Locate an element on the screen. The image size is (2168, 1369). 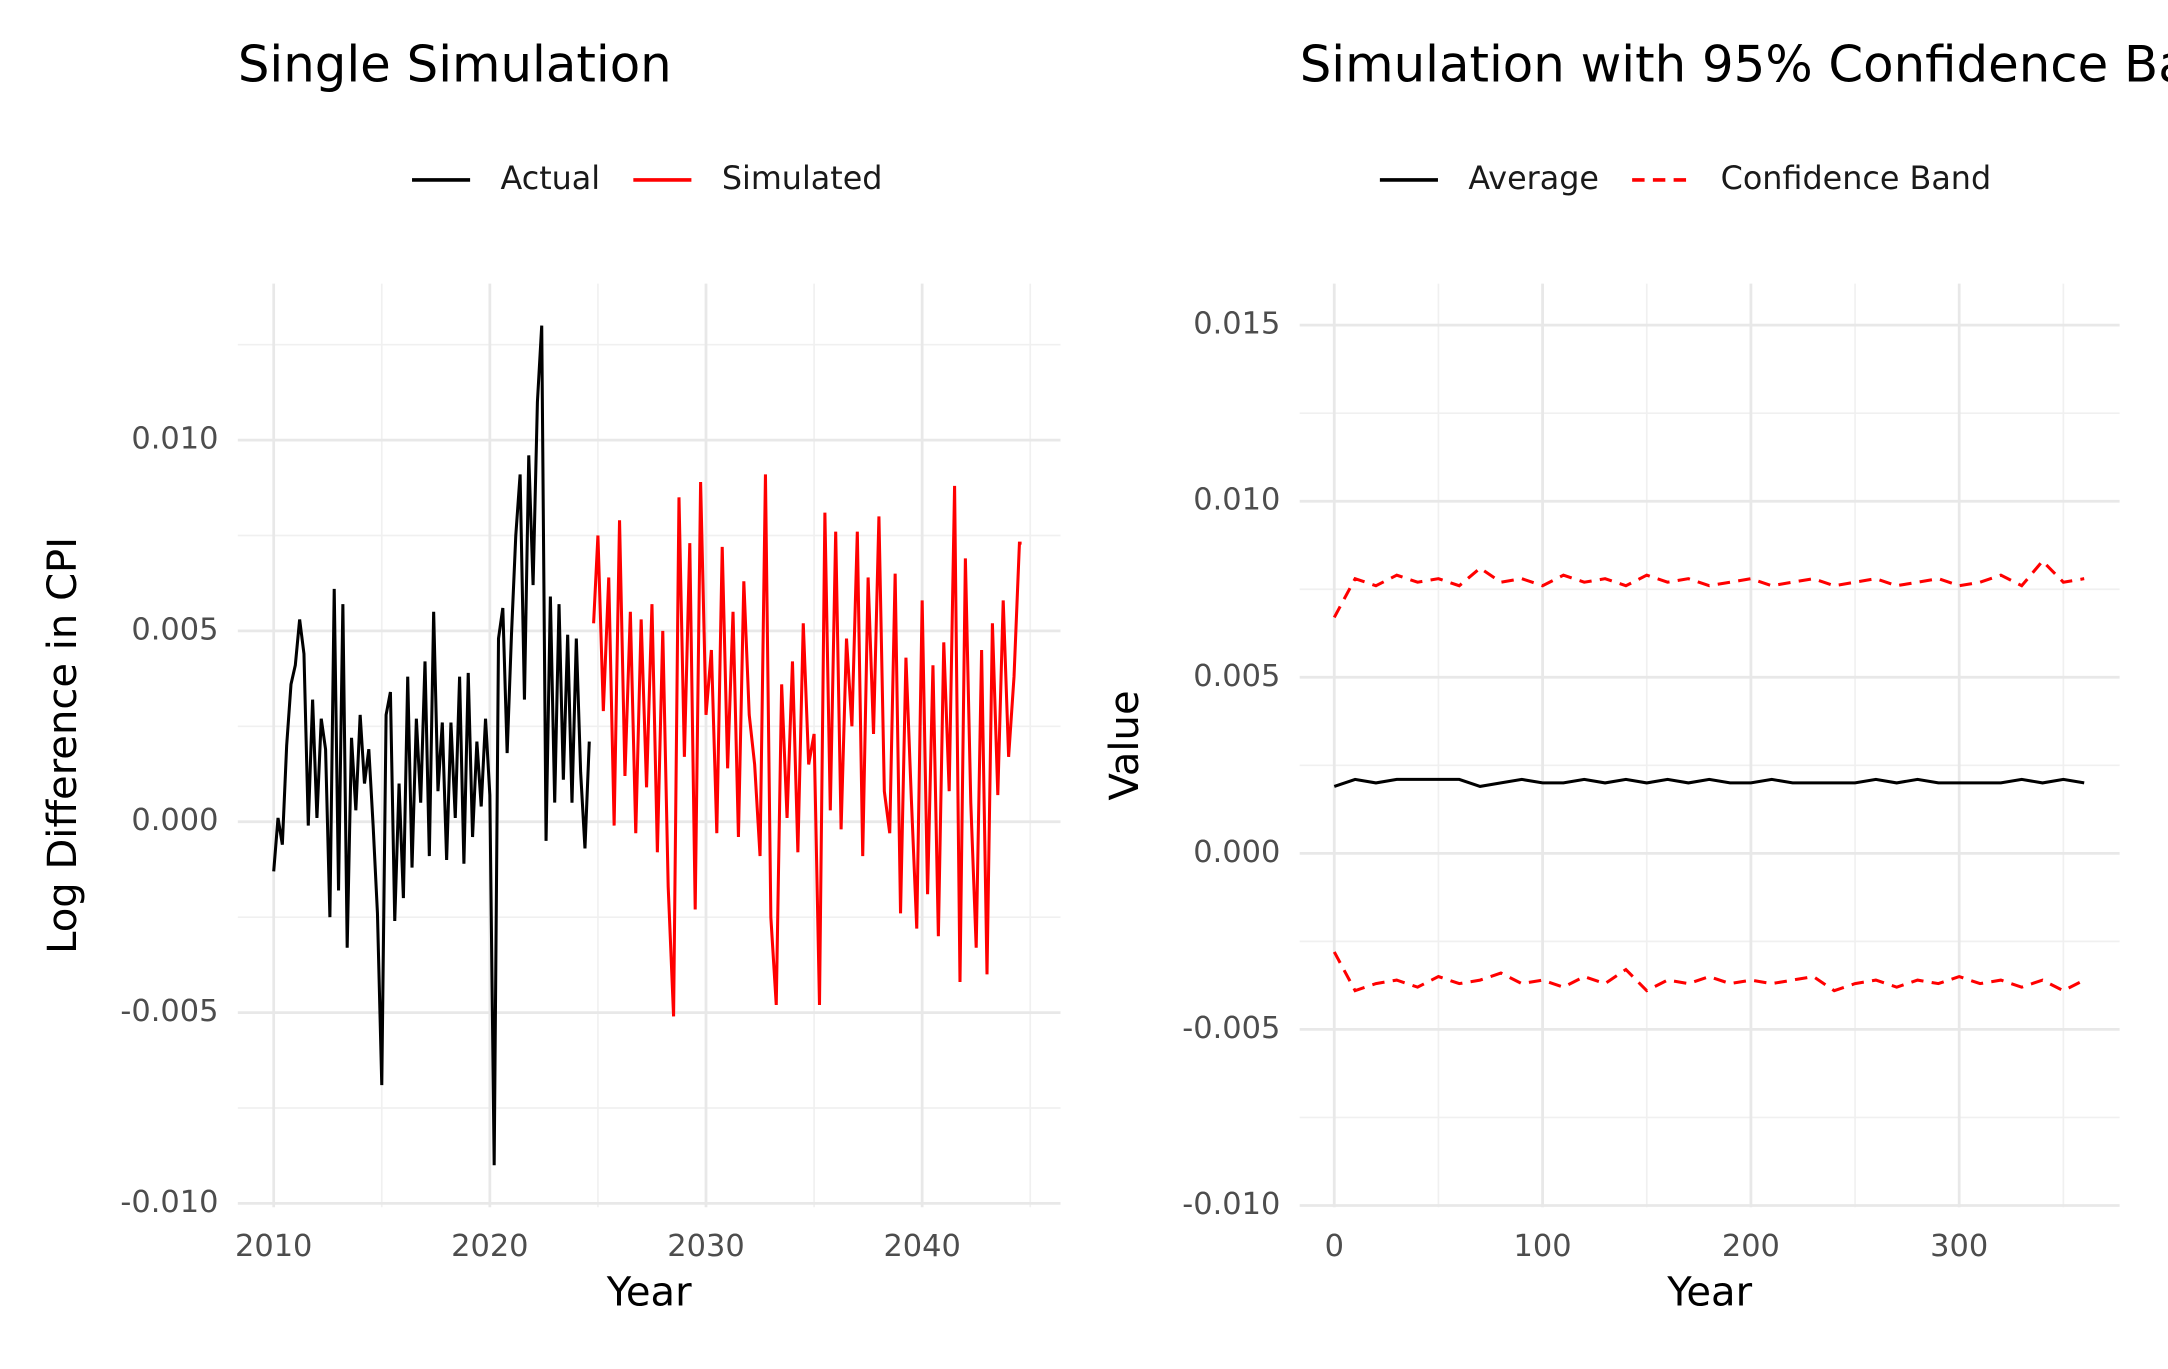
legend-label: Actual is located at coordinates (551, 178).